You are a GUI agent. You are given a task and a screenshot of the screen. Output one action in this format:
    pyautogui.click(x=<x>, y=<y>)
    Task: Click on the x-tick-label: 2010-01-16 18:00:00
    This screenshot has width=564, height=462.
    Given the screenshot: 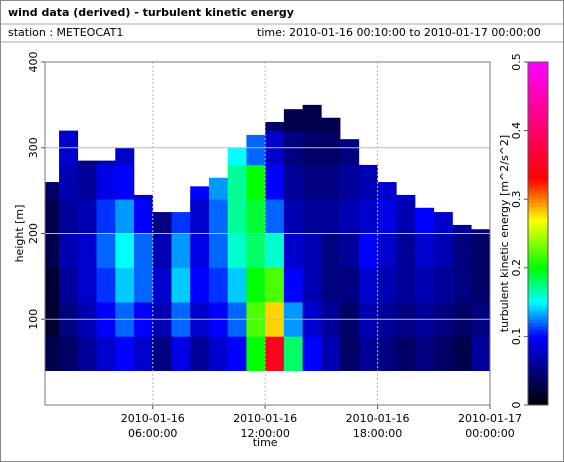 What is the action you would take?
    pyautogui.click(x=378, y=426)
    